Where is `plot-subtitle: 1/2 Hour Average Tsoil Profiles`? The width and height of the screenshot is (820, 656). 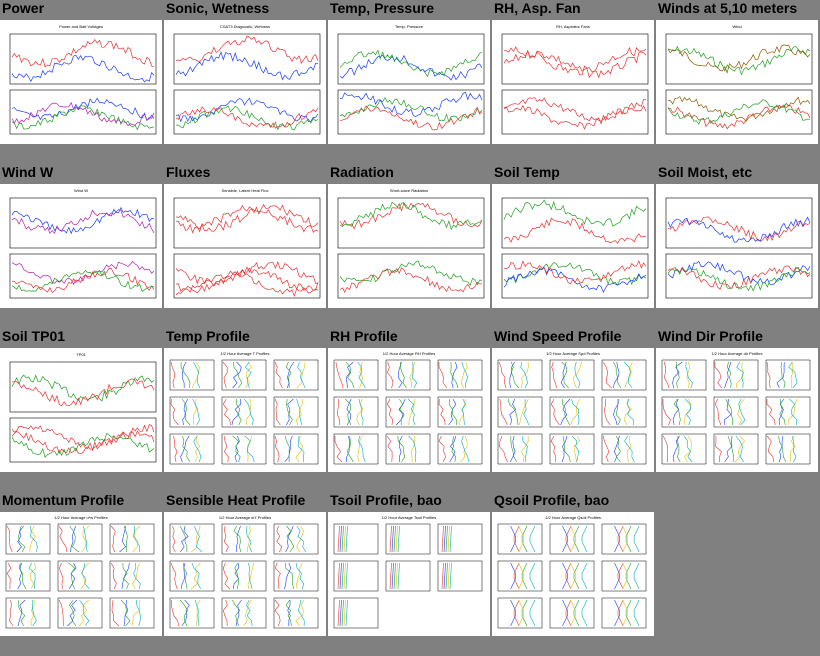 plot-subtitle: 1/2 Hour Average Tsoil Profiles is located at coordinates (409, 517).